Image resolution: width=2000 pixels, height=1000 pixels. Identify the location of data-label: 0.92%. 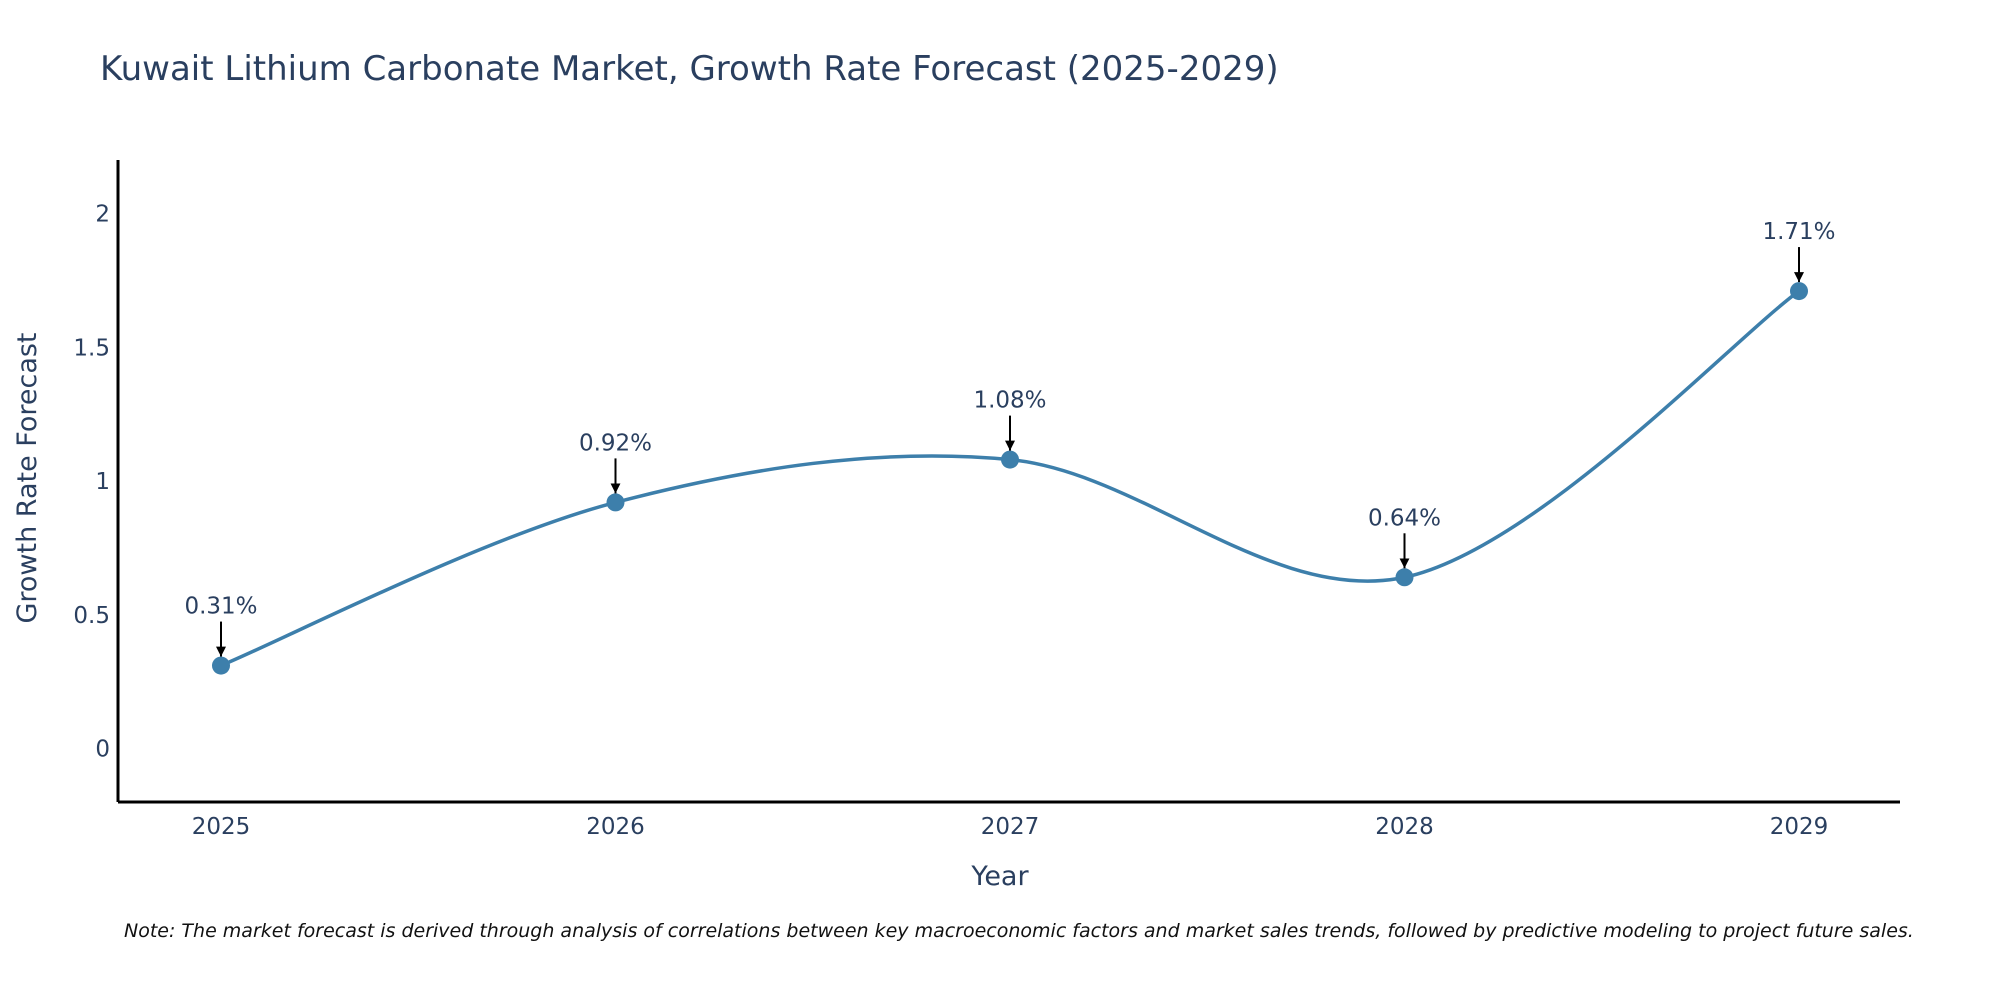
(615, 443).